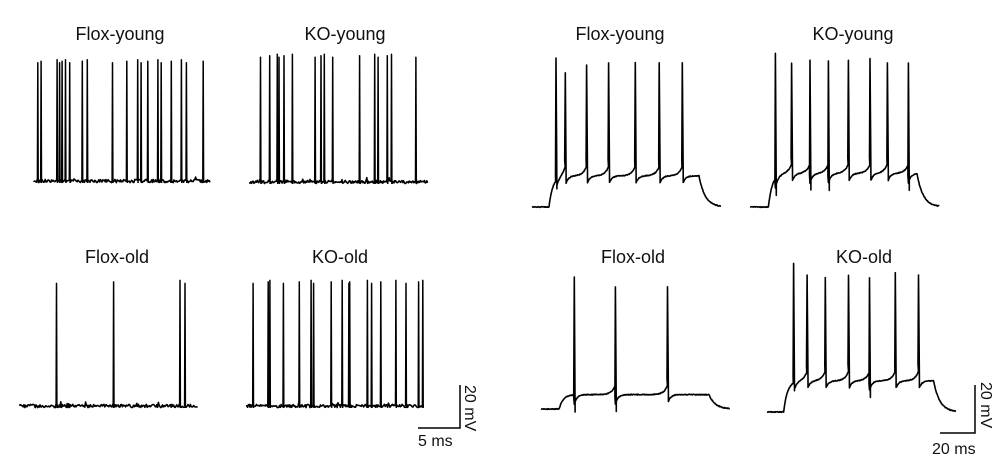  What do you see at coordinates (626, 133) in the screenshot?
I see `evoked-trace-flox-young` at bounding box center [626, 133].